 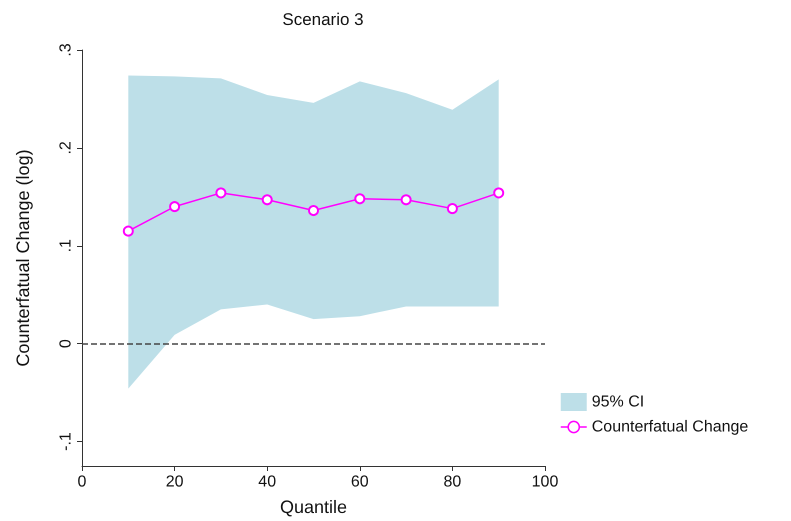 What do you see at coordinates (82, 482) in the screenshot?
I see `x-tick-label: 0` at bounding box center [82, 482].